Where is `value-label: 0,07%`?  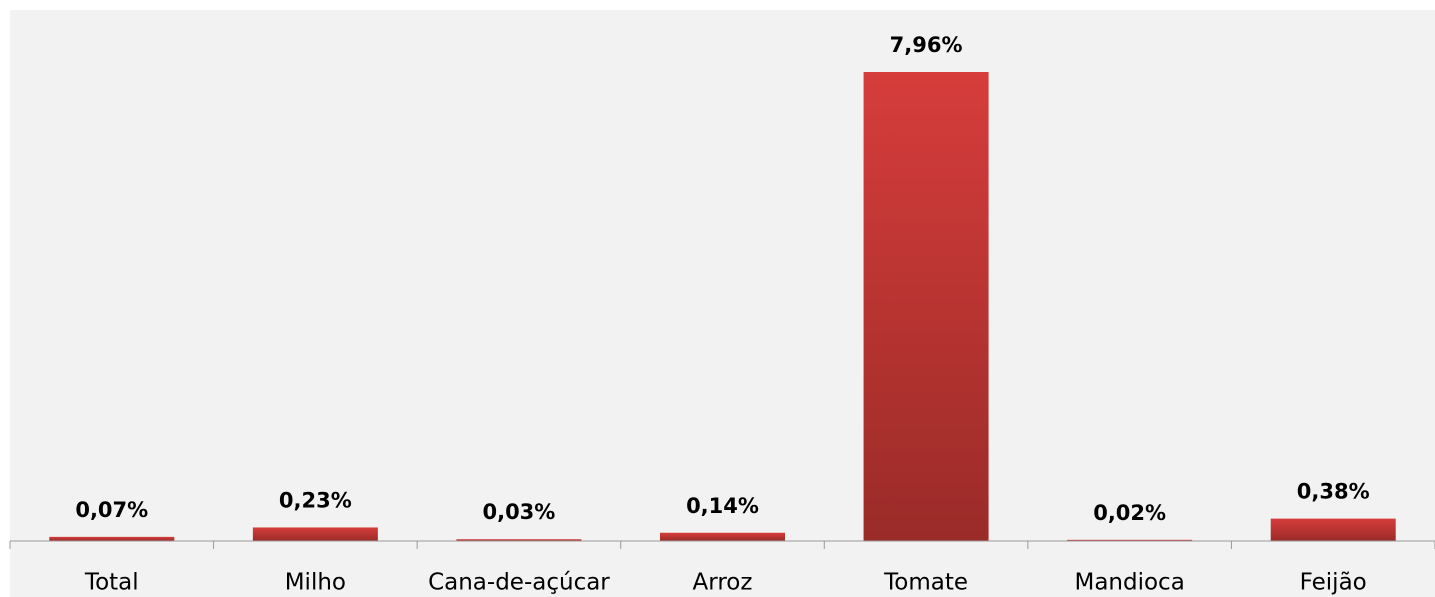
value-label: 0,07% is located at coordinates (111, 510).